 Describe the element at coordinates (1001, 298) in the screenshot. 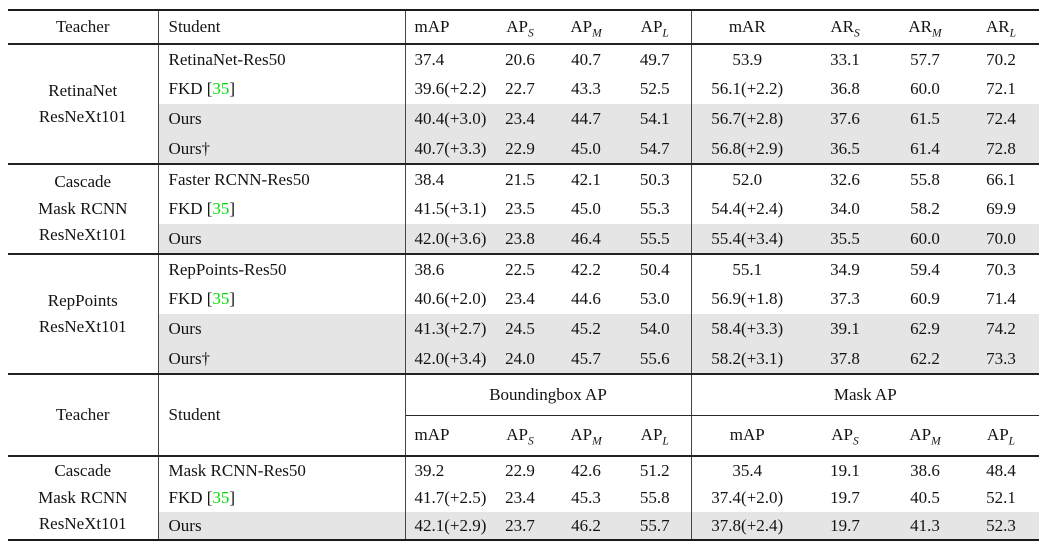

I see `metric-cell: 71.4` at that location.